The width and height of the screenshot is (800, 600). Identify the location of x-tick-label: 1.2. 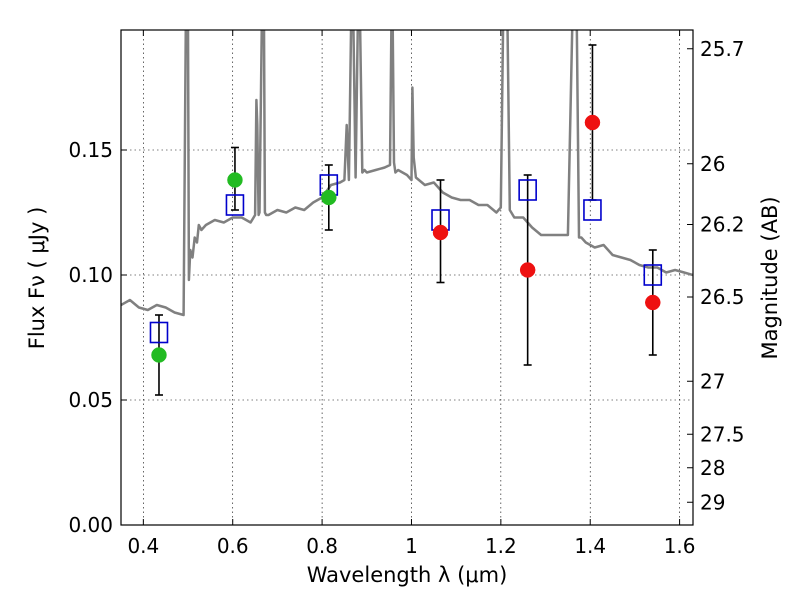
(501, 546).